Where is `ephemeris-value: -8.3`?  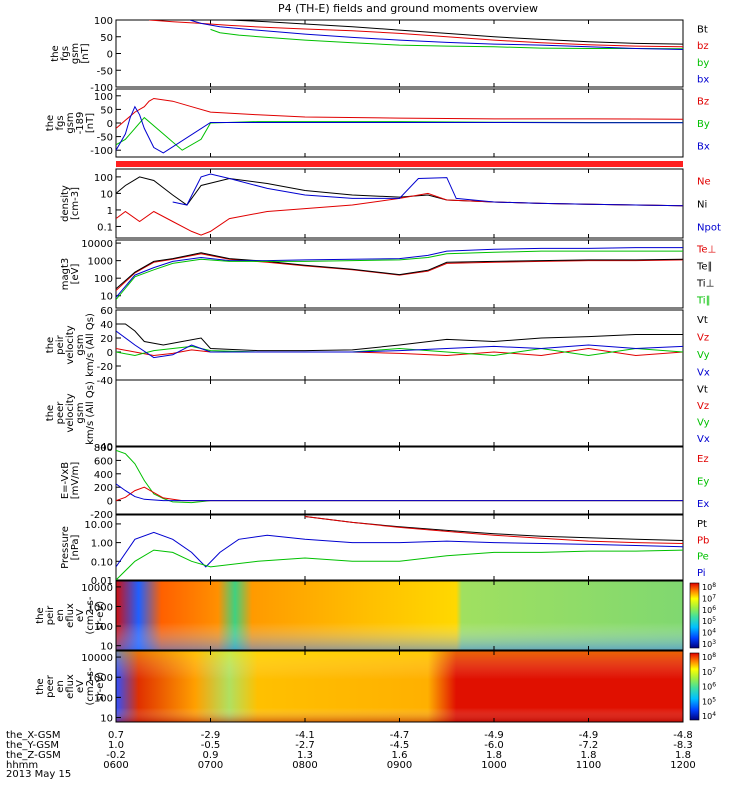
ephemeris-value: -8.3 is located at coordinates (683, 745).